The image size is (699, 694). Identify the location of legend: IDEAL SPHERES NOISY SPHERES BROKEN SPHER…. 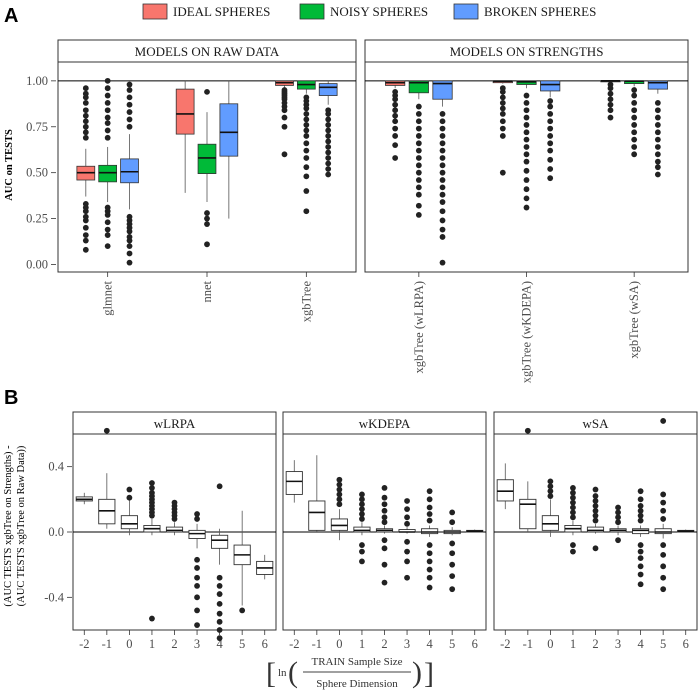
(369, 11).